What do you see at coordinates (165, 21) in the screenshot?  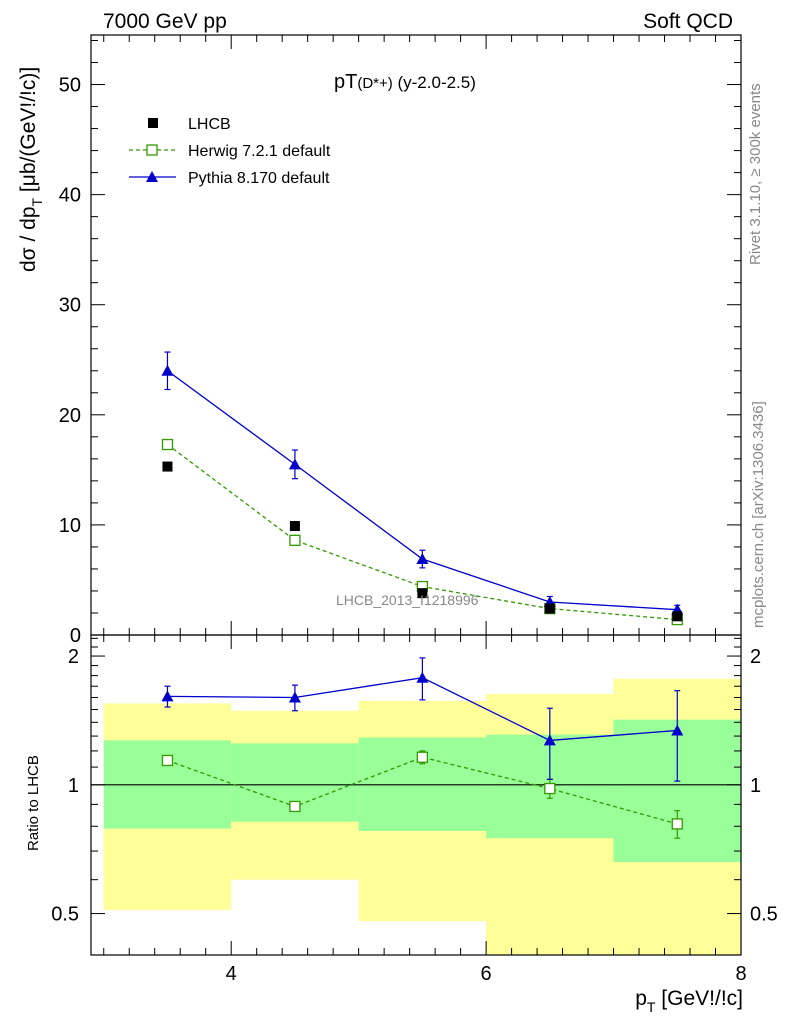 I see `header-left: 7000 GeV pp` at bounding box center [165, 21].